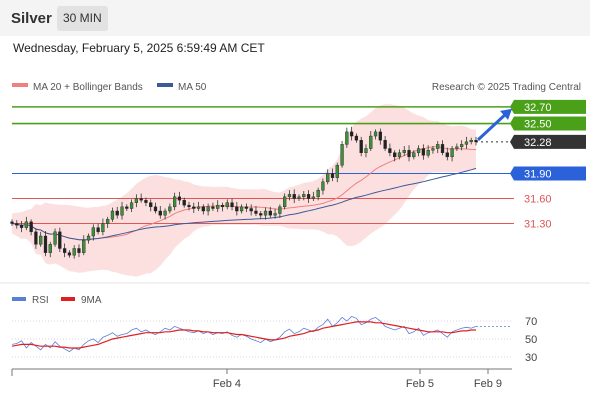 The image size is (590, 400). What do you see at coordinates (531, 340) in the screenshot?
I see `rsi-tick-1: 50` at bounding box center [531, 340].